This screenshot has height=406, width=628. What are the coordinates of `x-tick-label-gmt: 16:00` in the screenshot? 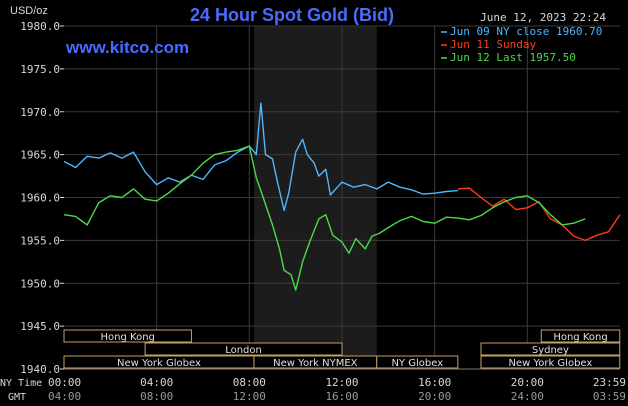 It's located at (341, 396).